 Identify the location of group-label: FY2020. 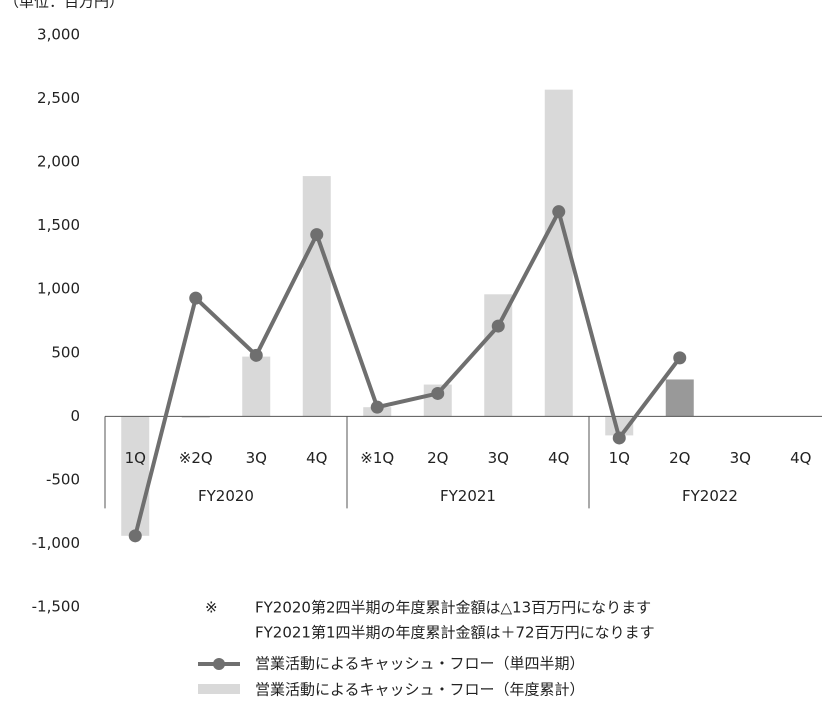
(226, 496).